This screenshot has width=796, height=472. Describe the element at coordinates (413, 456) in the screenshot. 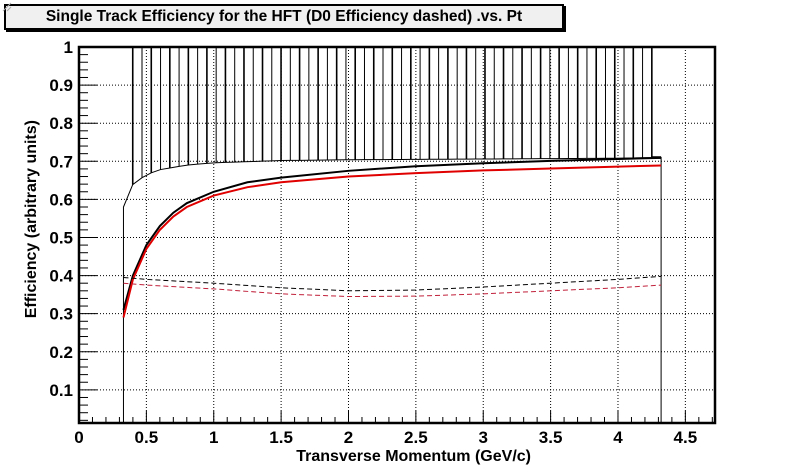

I see `x-axis-label: Transverse Momentum (GeV/c)` at that location.